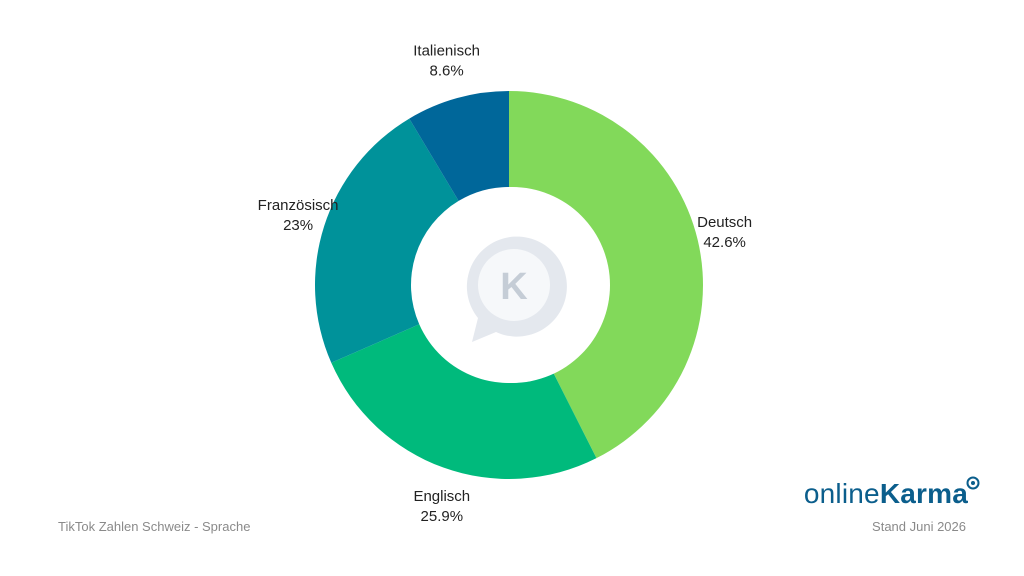  What do you see at coordinates (442, 516) in the screenshot?
I see `slice-value-englisch: 25.9%` at bounding box center [442, 516].